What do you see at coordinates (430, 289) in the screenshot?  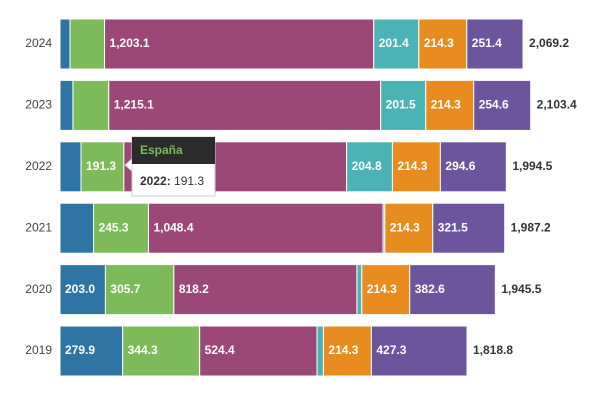 I see `data-label: 382.6` at bounding box center [430, 289].